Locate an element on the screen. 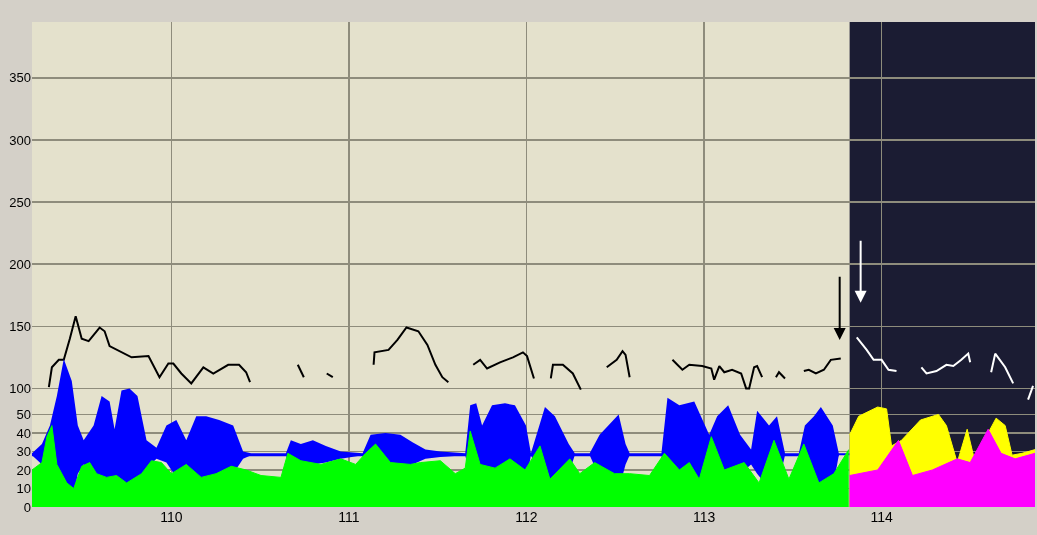 Image resolution: width=1037 pixels, height=535 pixels. y2-tick-label: 40 is located at coordinates (23, 433).